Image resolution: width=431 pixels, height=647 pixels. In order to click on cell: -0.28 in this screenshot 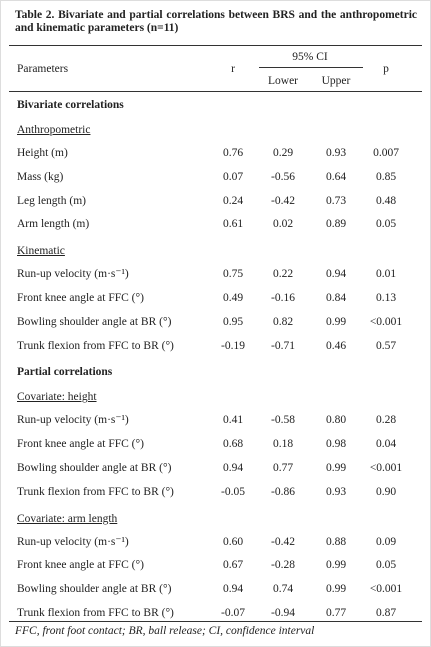, I will do `click(283, 565)`.